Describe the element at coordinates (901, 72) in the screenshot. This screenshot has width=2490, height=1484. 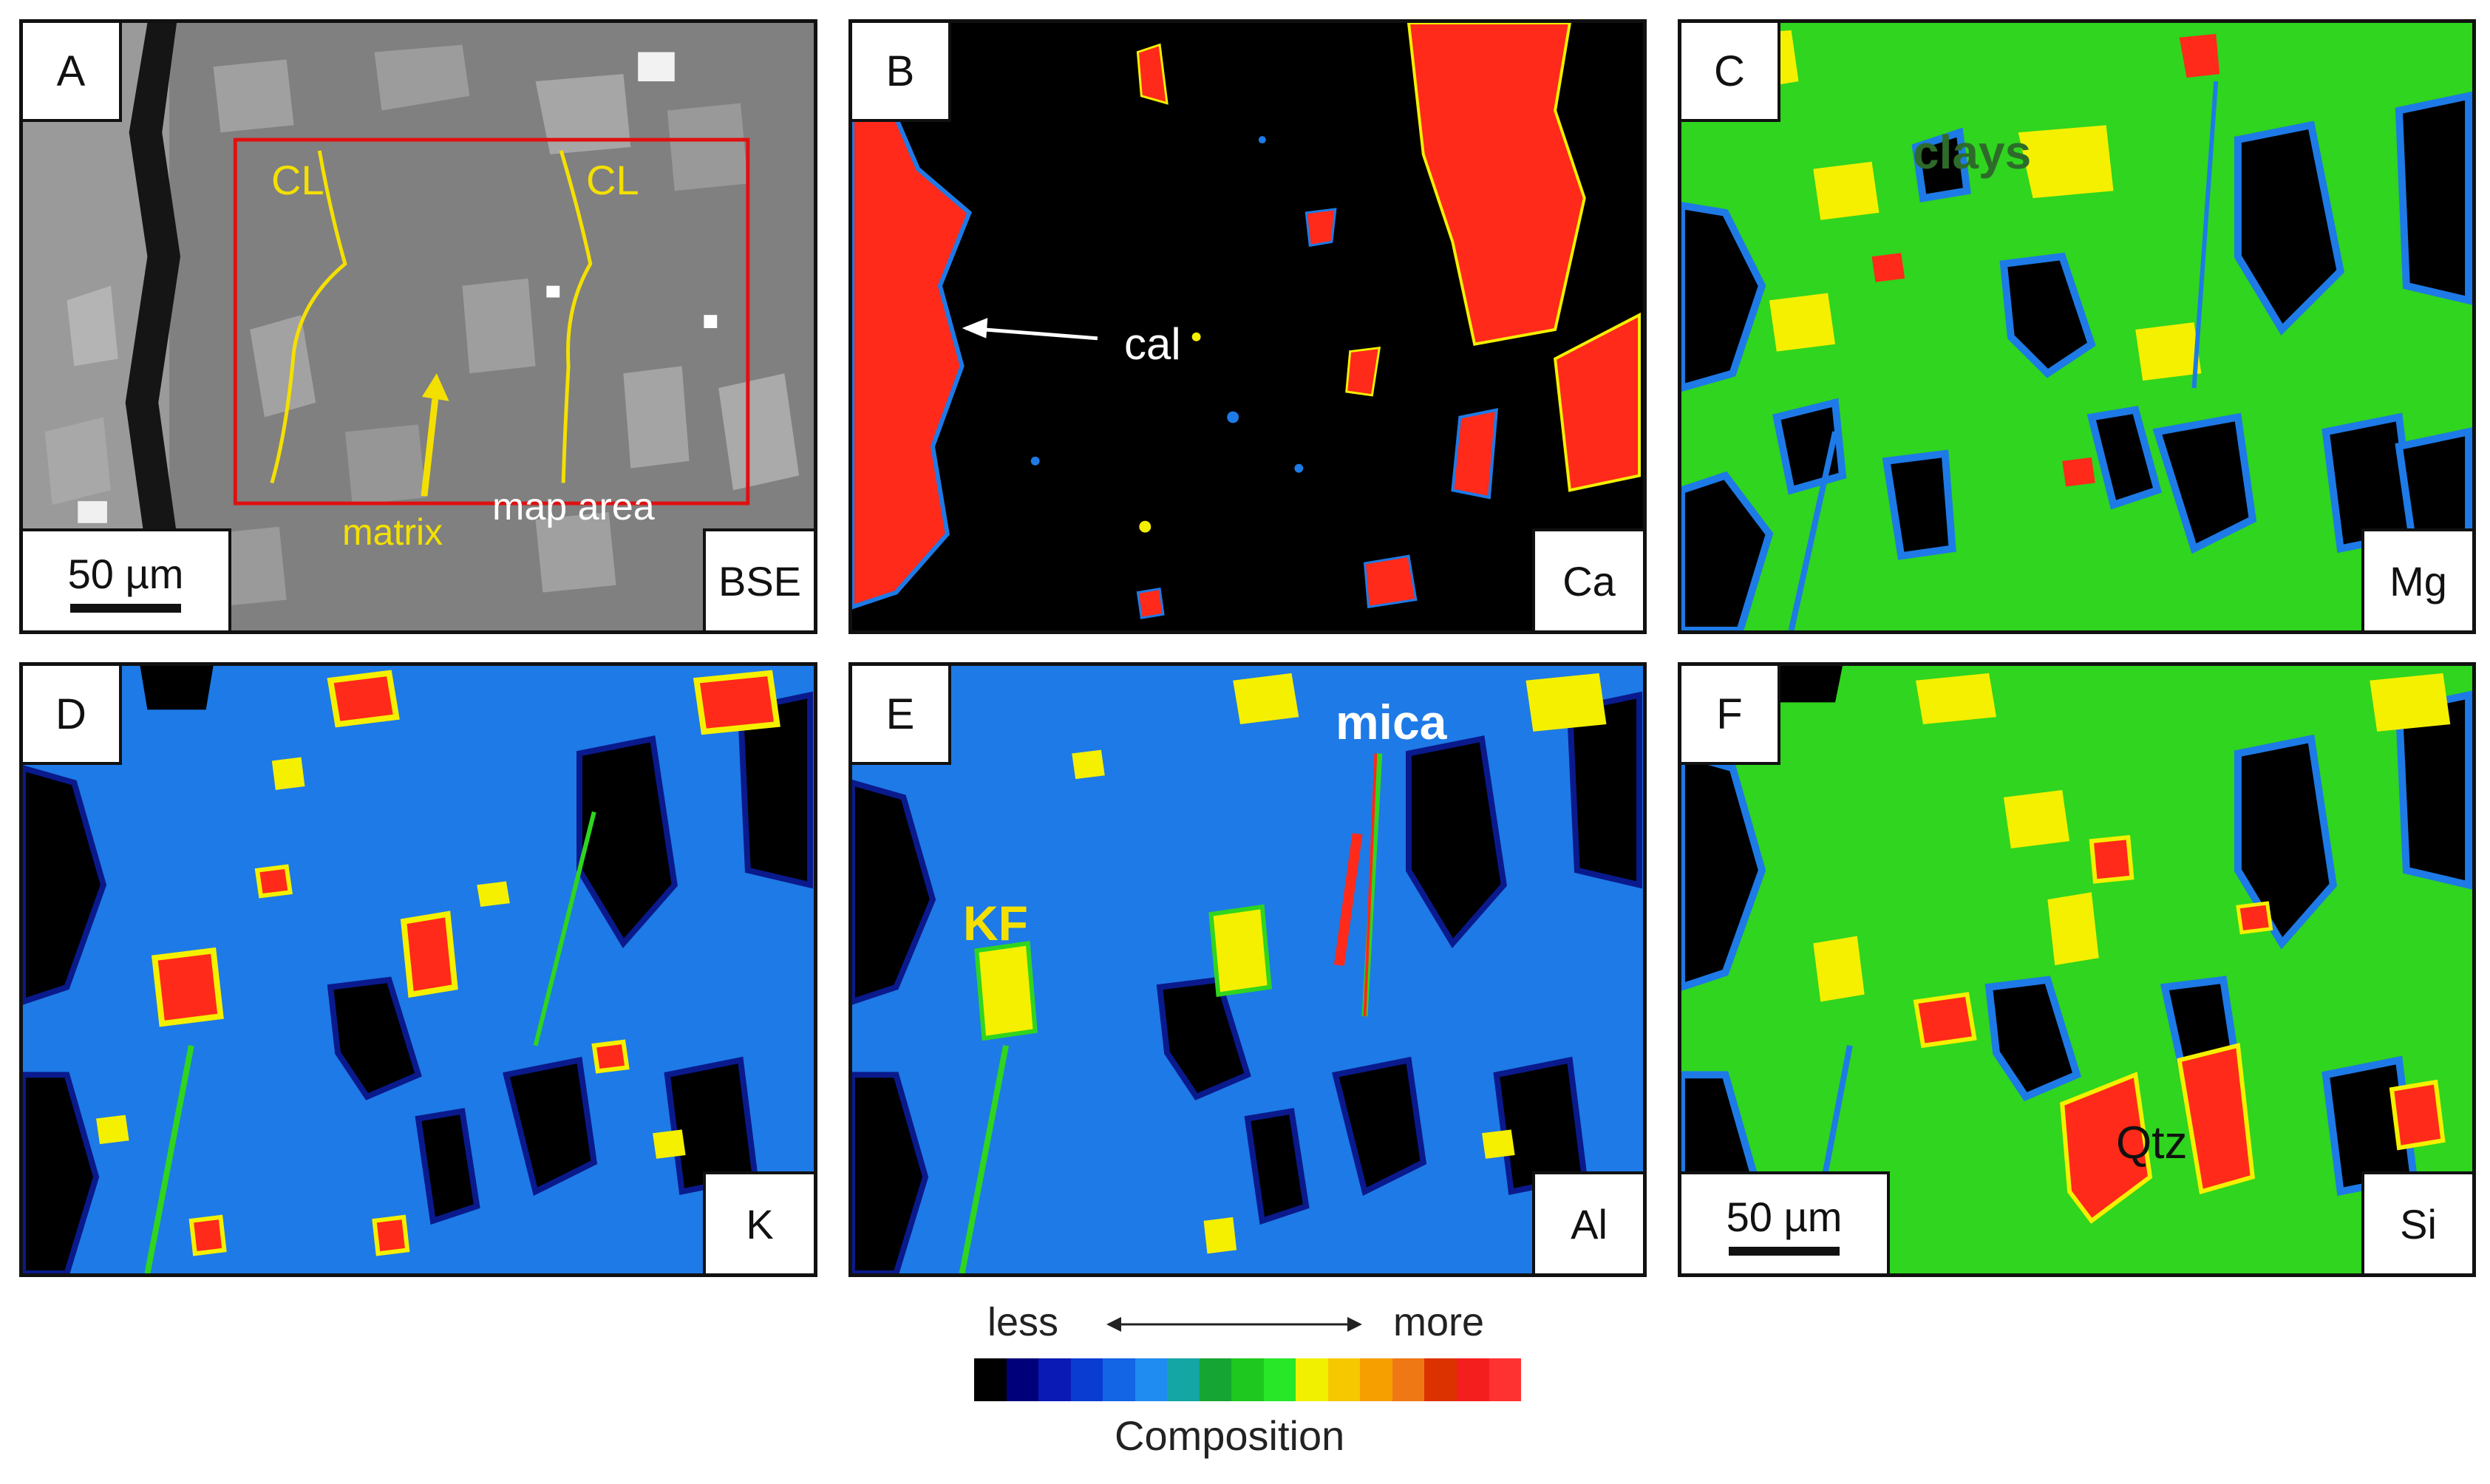
I see `panel-b-letter: B` at that location.